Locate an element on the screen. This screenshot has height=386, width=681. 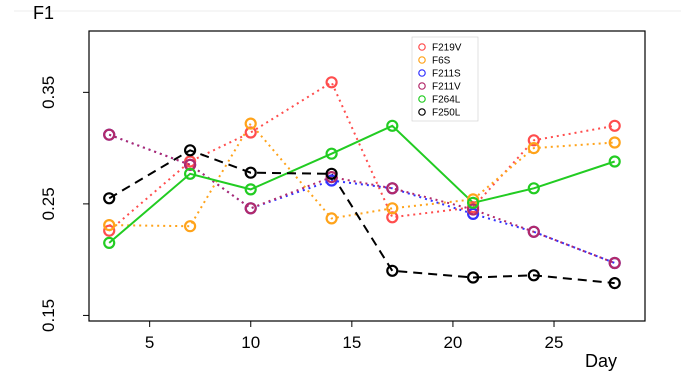
legend-marker-f6s is located at coordinates (422, 60).